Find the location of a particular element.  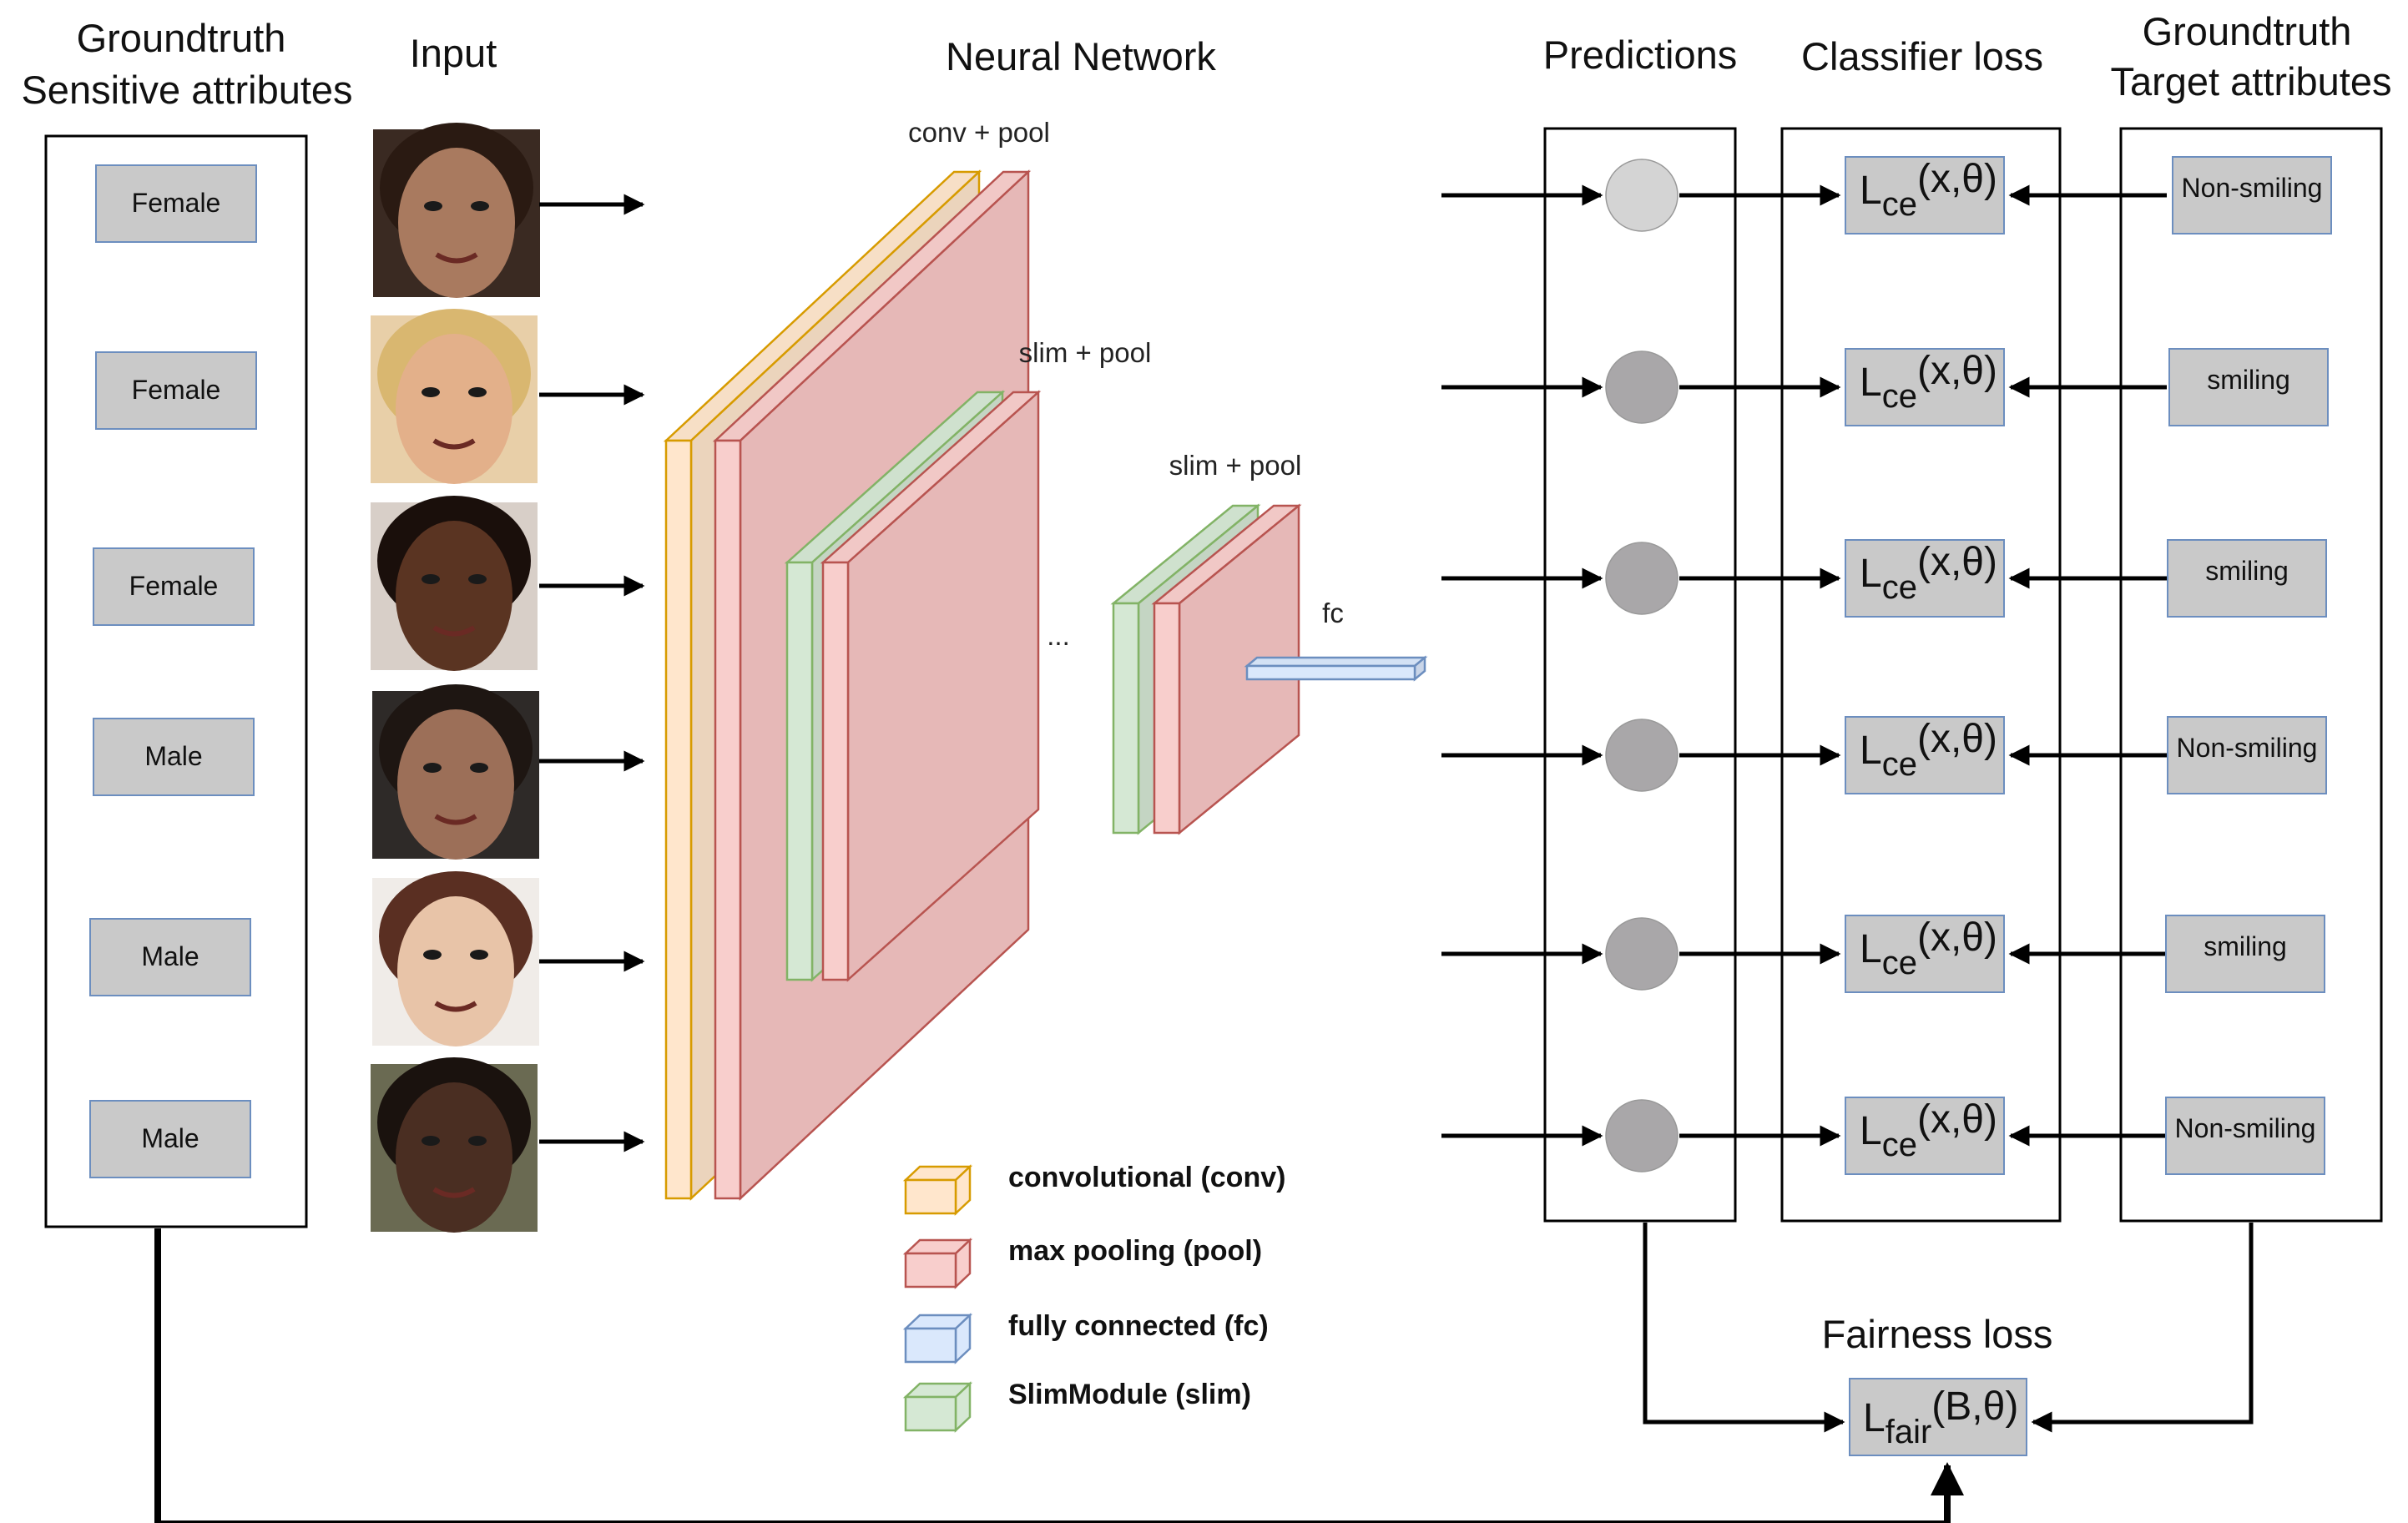

pool-block-3-front is located at coordinates (1167, 718).